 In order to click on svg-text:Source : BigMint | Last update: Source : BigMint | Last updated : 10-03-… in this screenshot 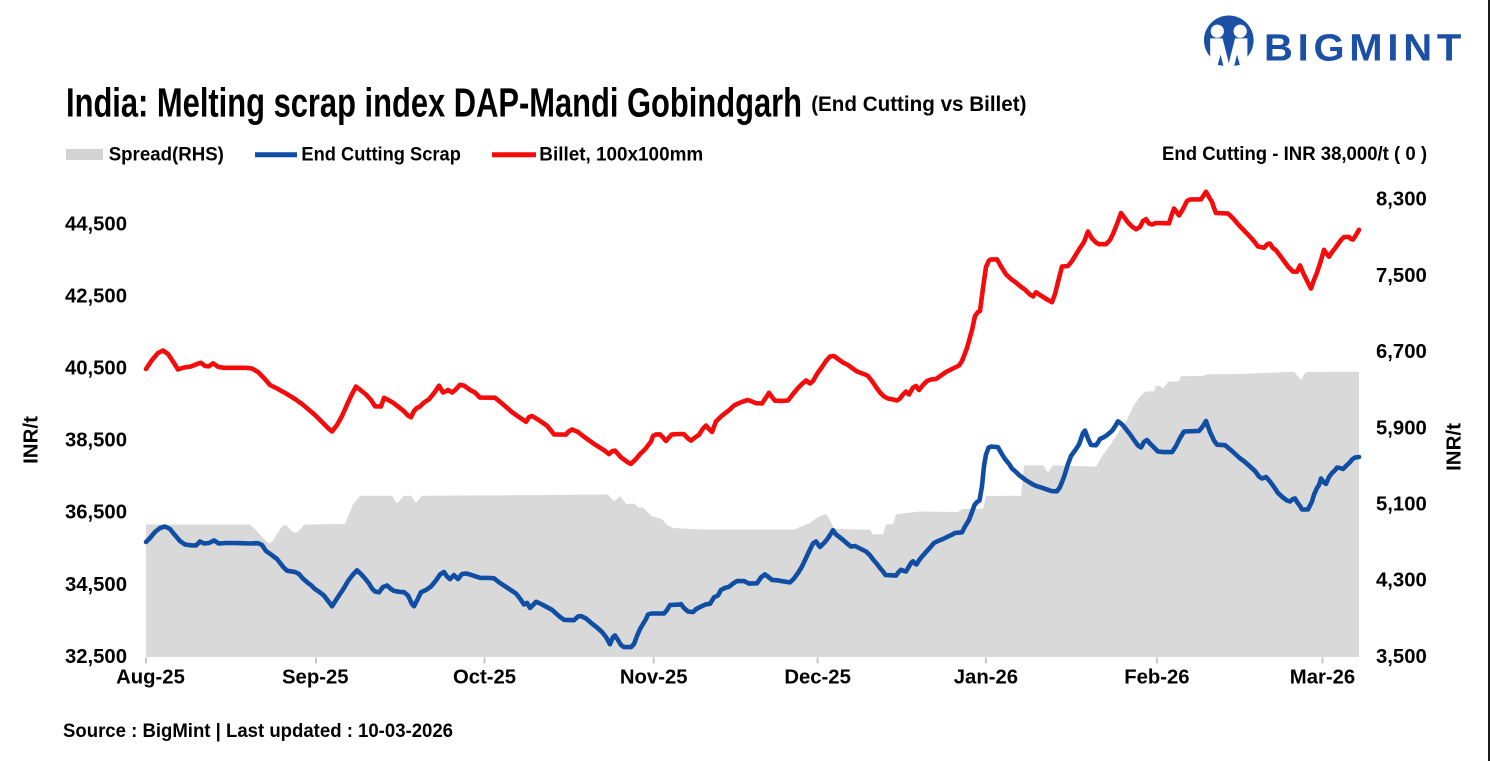, I will do `click(258, 731)`.